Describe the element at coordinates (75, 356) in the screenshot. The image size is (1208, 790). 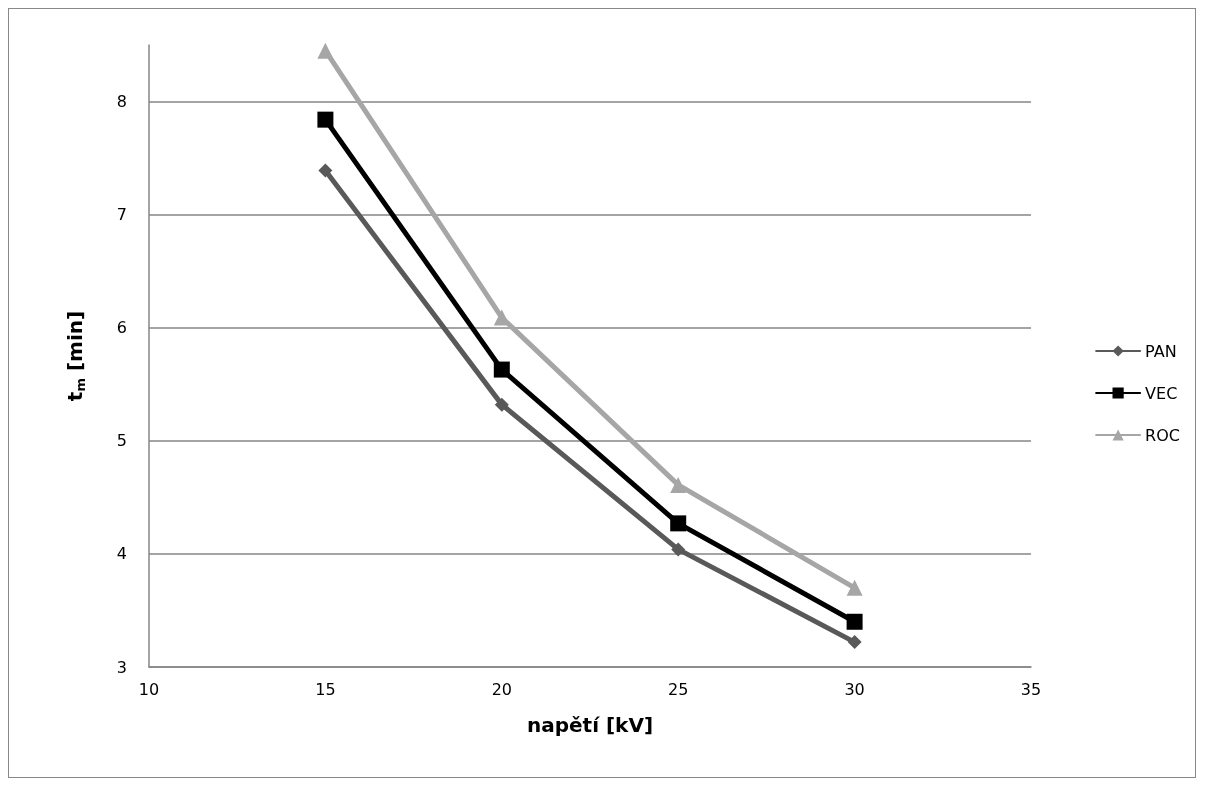
I see `y-axis-title: tm [min]` at that location.